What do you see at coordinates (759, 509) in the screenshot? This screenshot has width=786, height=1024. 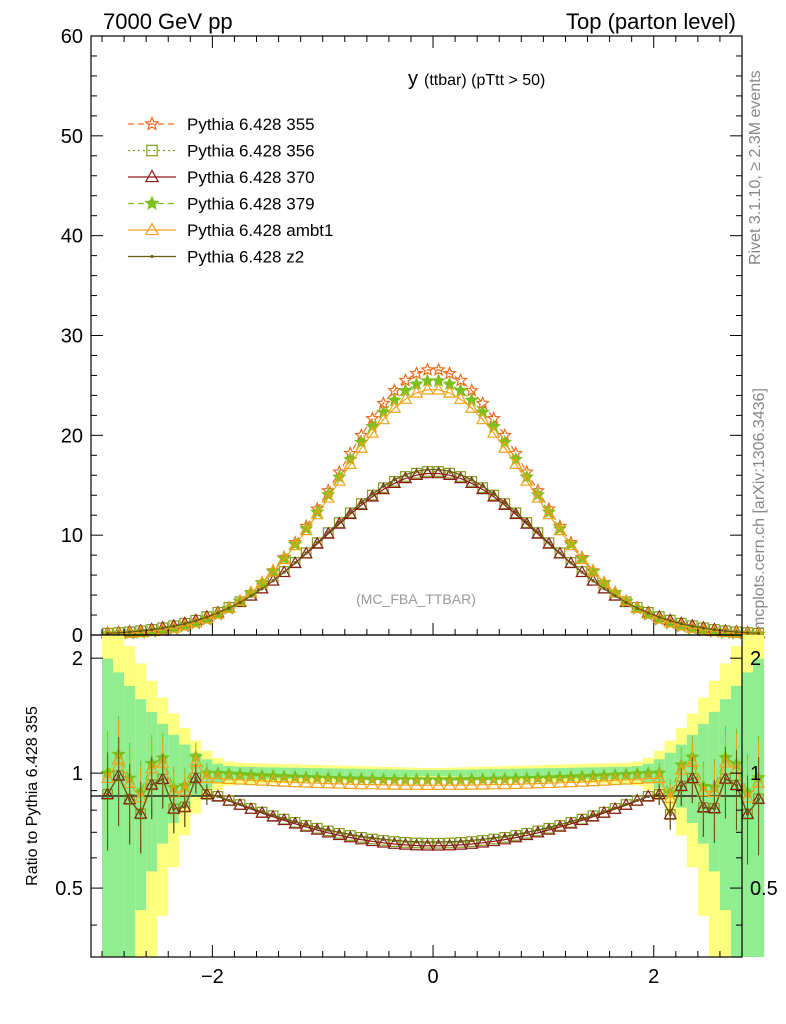 I see `mcplots-label: mcplots.cern.ch [arXiv:1306.3436]` at bounding box center [759, 509].